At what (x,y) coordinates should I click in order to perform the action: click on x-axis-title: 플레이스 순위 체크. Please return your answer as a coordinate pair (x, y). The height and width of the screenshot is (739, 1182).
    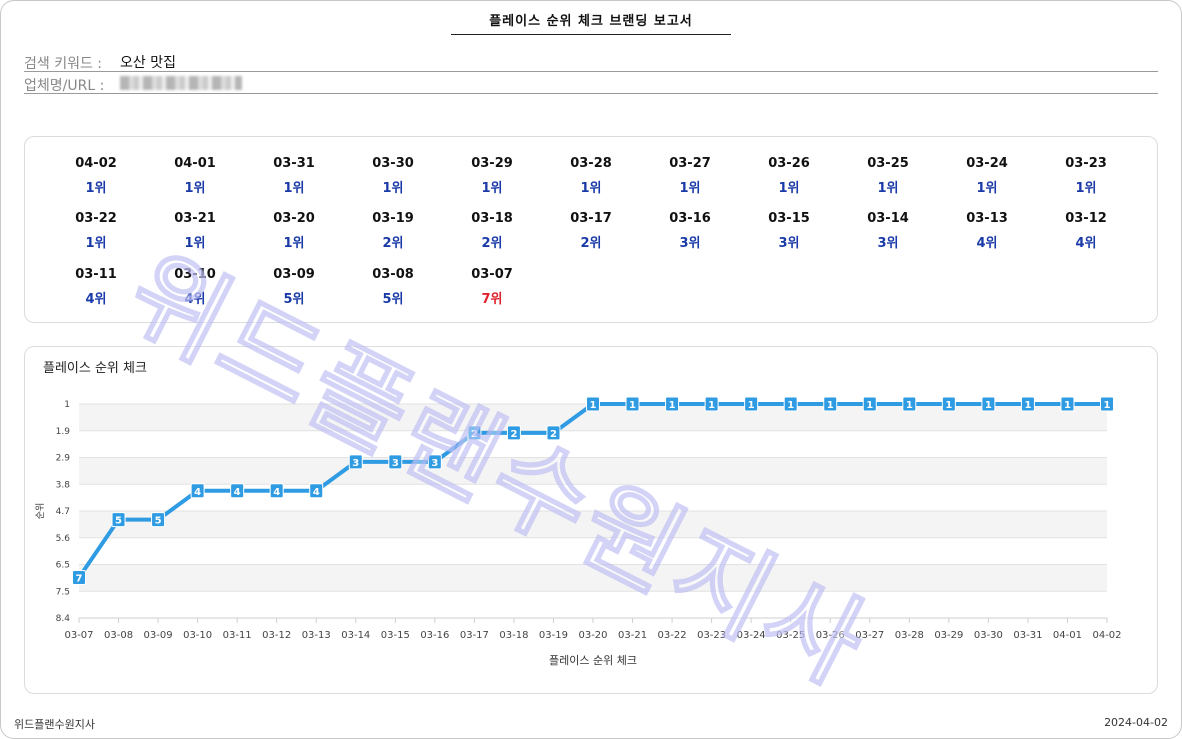
    Looking at the image, I should click on (593, 660).